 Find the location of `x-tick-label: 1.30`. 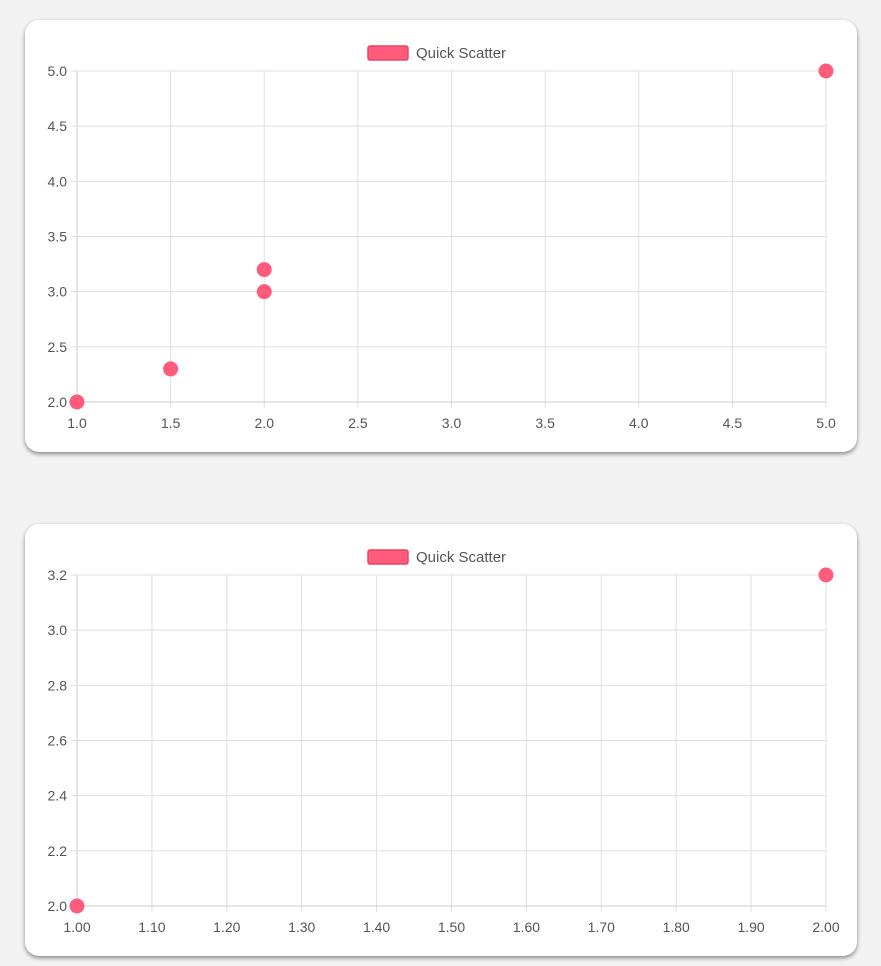

x-tick-label: 1.30 is located at coordinates (301, 927).